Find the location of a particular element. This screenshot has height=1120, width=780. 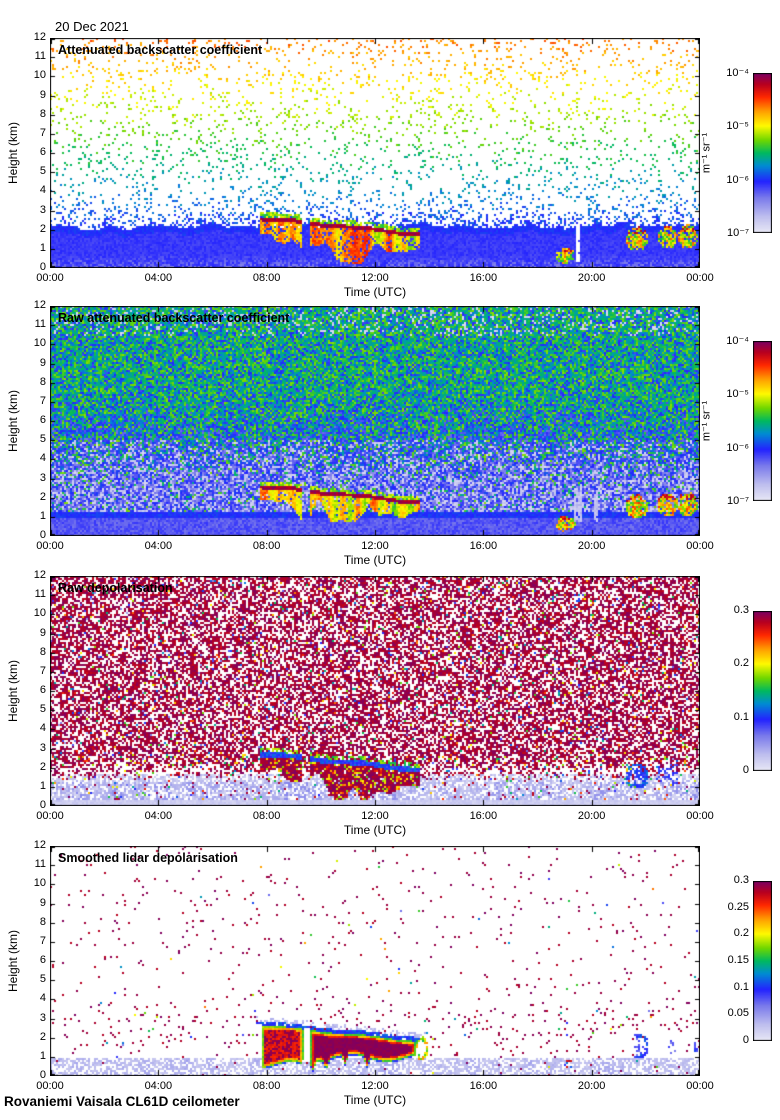

date-label: 20 Dec 2021 is located at coordinates (92, 26).